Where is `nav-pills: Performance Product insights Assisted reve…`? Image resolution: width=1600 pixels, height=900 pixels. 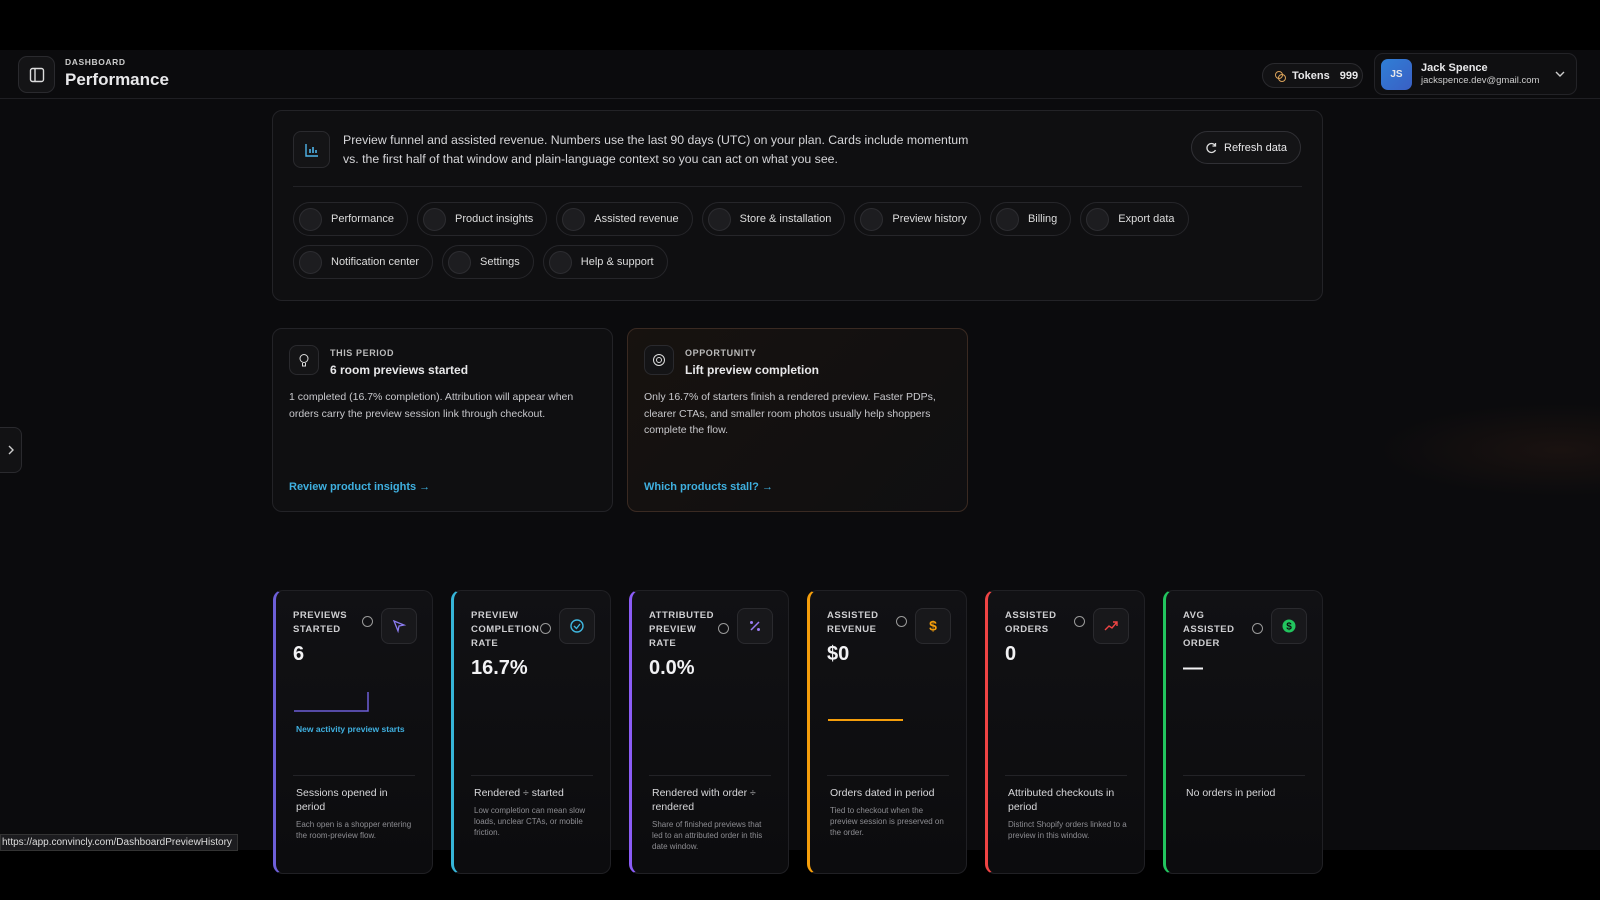
nav-pills: Performance Product insights Assisted reve… is located at coordinates (743, 240).